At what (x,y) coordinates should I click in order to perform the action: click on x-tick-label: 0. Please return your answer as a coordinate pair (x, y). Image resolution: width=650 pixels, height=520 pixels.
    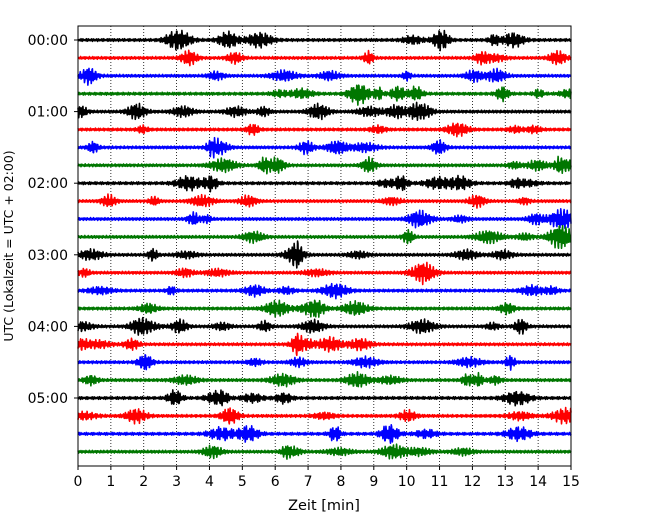
    Looking at the image, I should click on (78, 482).